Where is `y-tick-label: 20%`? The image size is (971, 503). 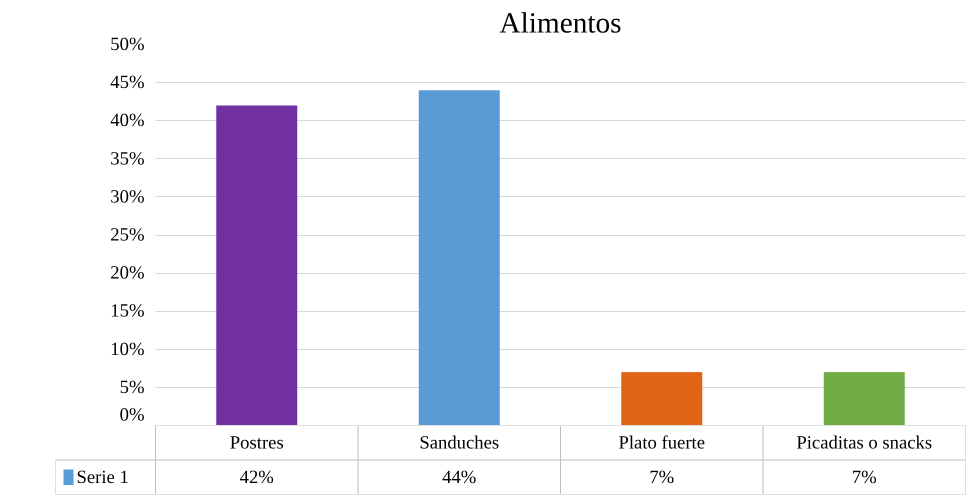
y-tick-label: 20% is located at coordinates (127, 273).